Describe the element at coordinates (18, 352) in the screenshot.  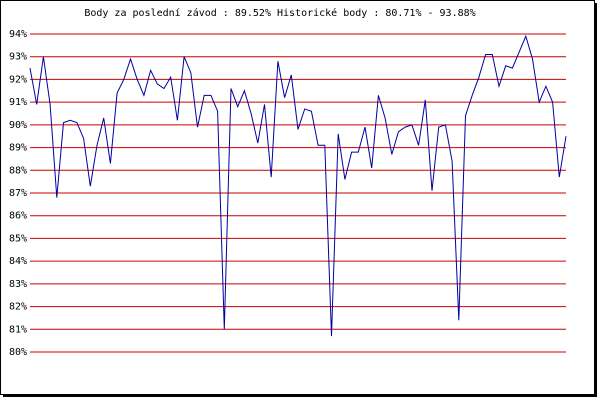
I see `y-tick-label: 80%` at that location.